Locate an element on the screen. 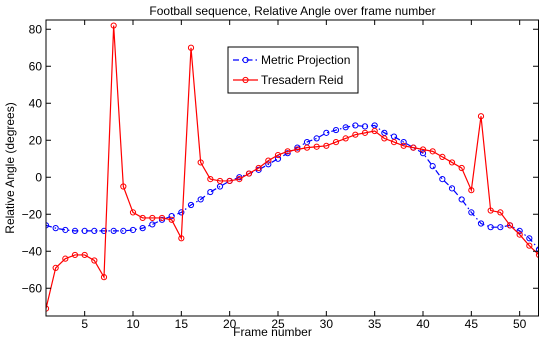 The width and height of the screenshot is (539, 344). legend-swatch-marker is located at coordinates (245, 80).